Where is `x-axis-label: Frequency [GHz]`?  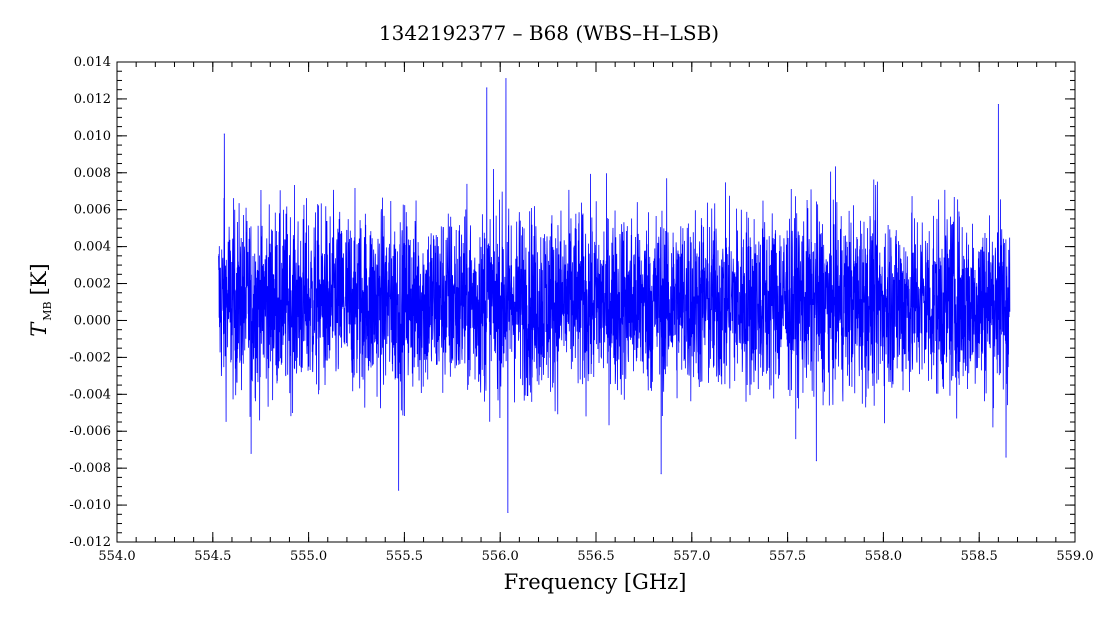
x-axis-label: Frequency [GHz] is located at coordinates (595, 582).